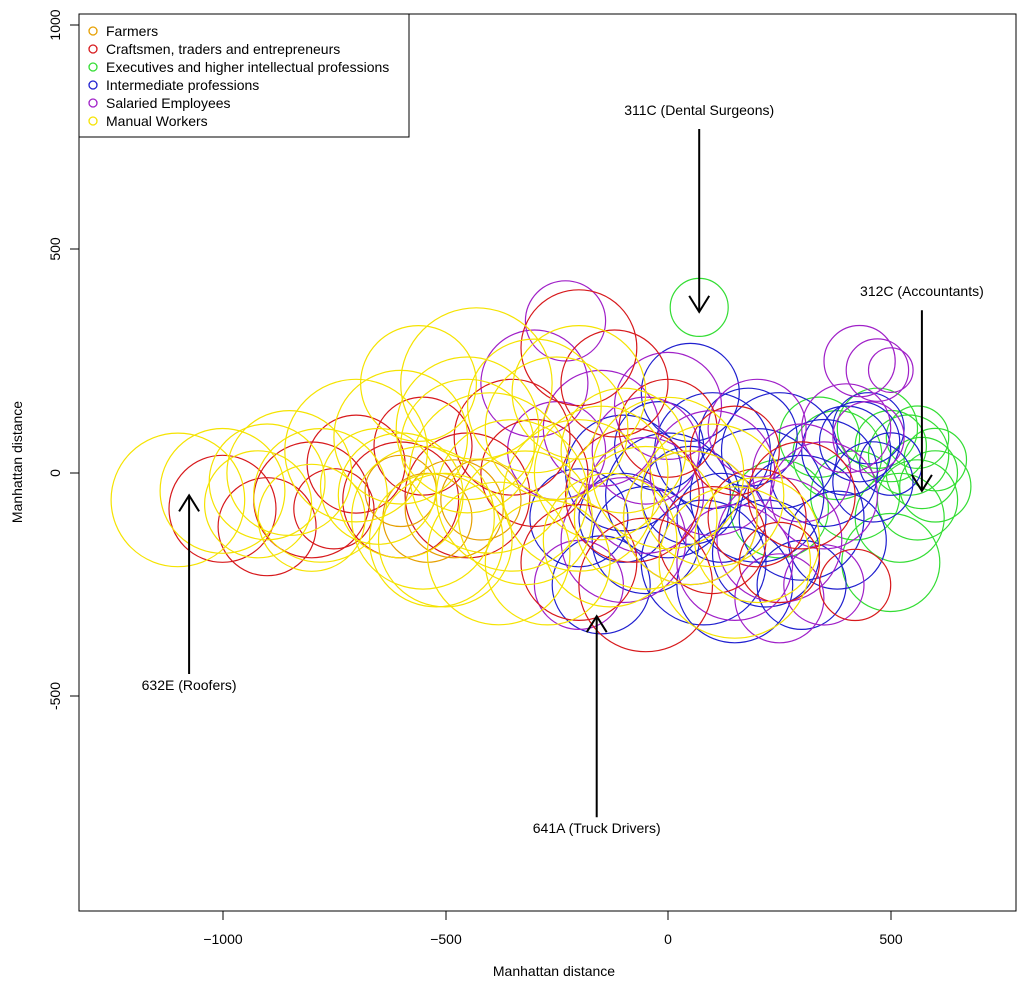 Image resolution: width=1017 pixels, height=981 pixels. Describe the element at coordinates (168, 103) in the screenshot. I see `legend-label-salaried: Salaried Employees` at that location.